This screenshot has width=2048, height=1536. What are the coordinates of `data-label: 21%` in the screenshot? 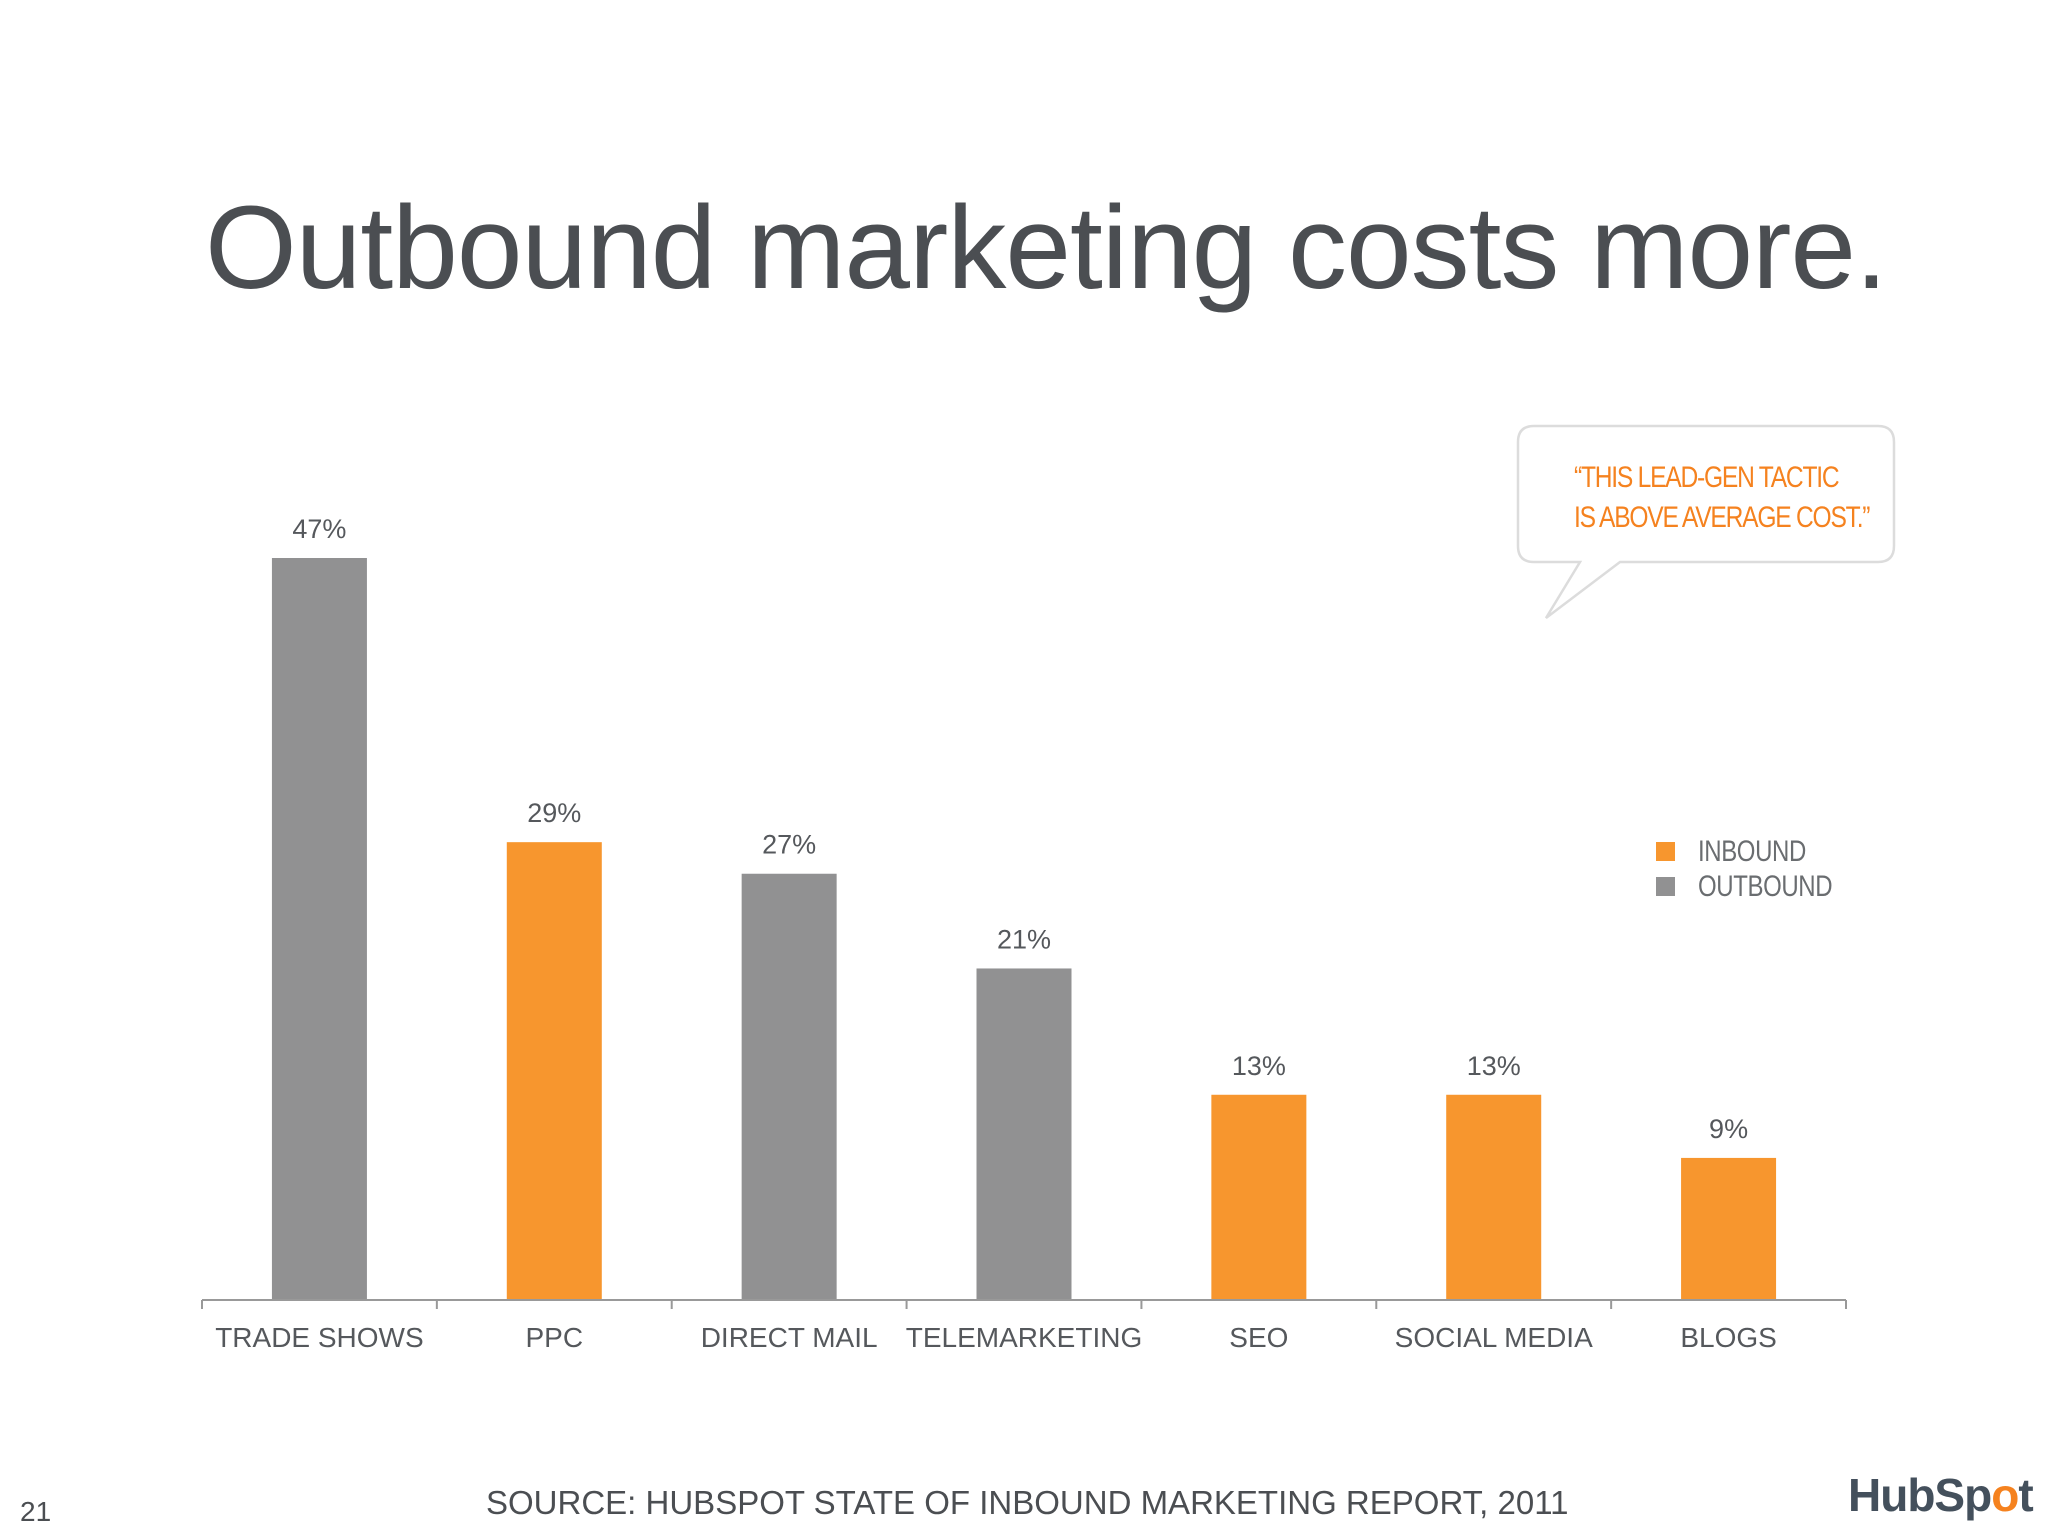 It's located at (1024, 939).